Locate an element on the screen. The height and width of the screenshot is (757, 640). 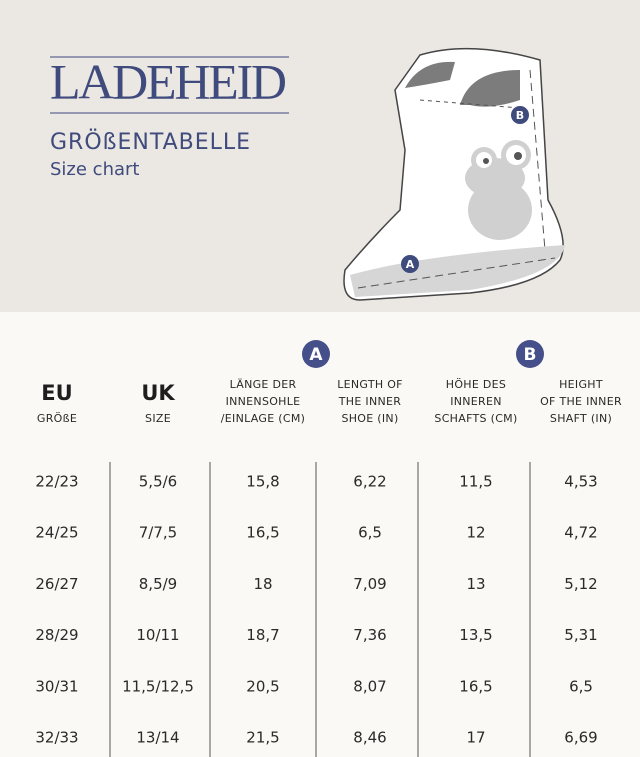
column-header-line: SHOE (IN) is located at coordinates (369, 418).